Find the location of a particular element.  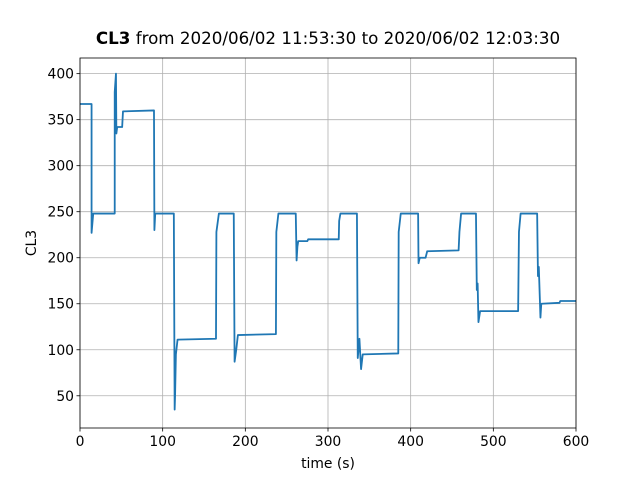

y-tick-label: 250 is located at coordinates (60, 213).